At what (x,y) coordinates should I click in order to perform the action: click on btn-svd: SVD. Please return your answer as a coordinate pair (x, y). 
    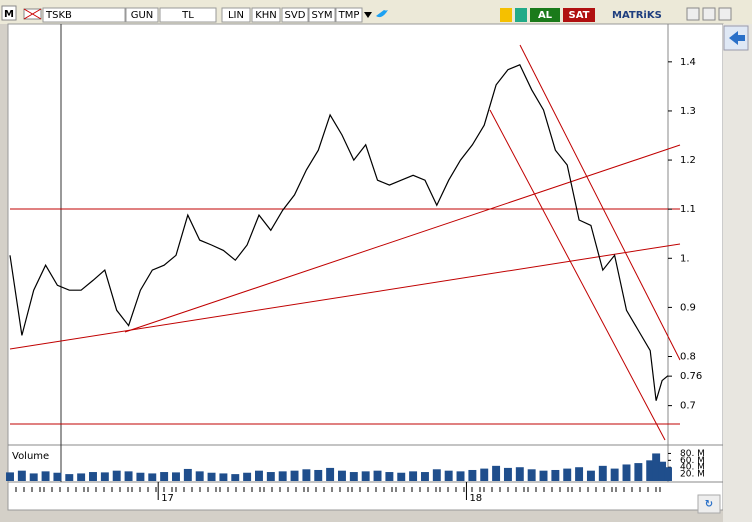
    Looking at the image, I should click on (295, 15).